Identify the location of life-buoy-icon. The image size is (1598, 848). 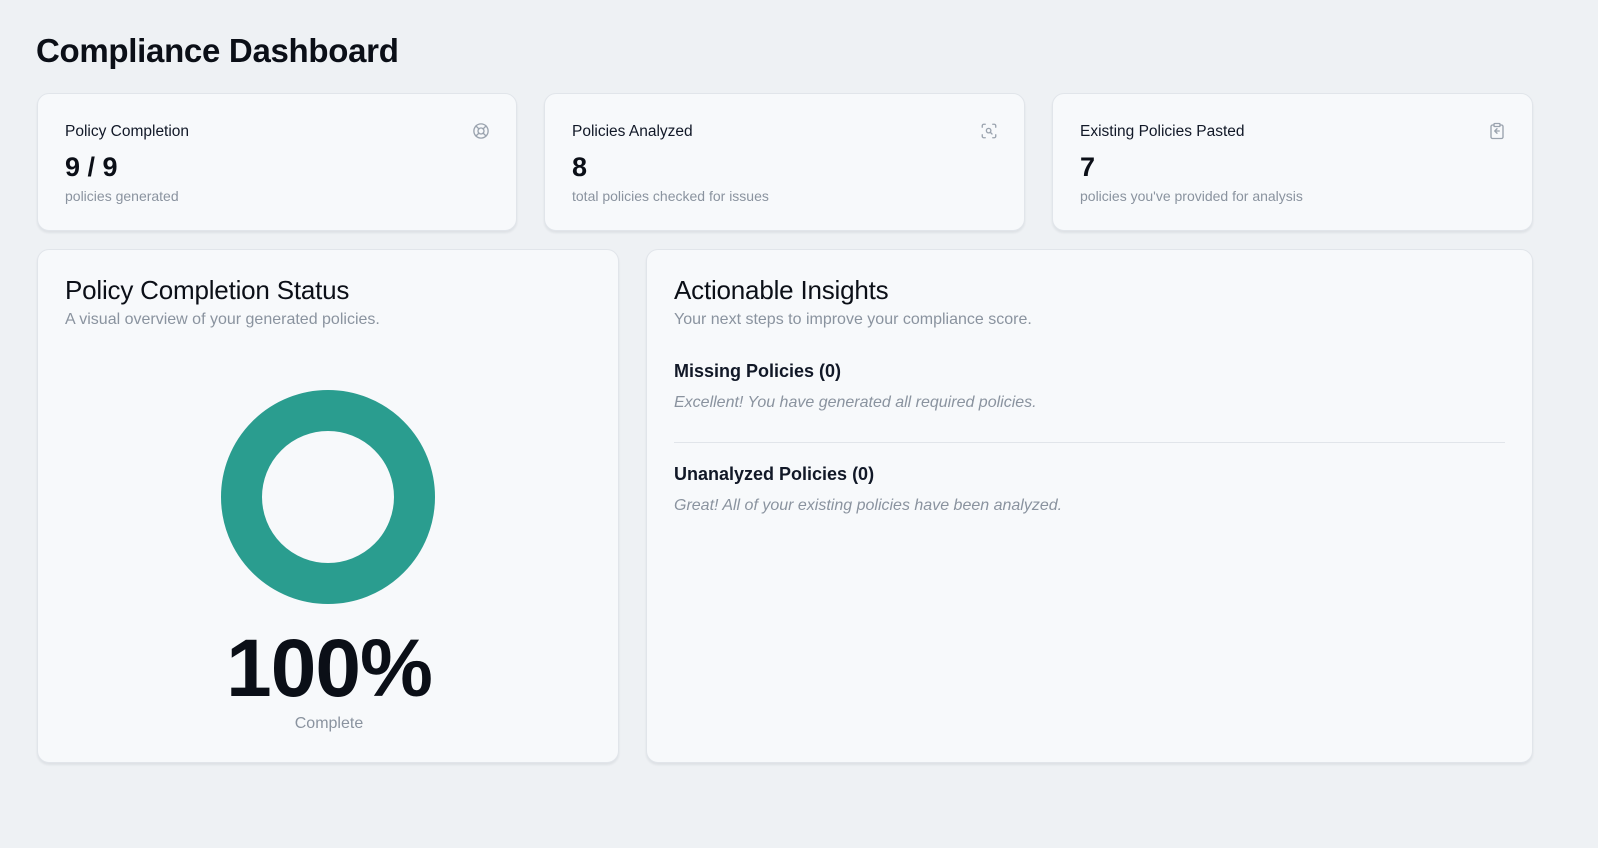
(481, 131).